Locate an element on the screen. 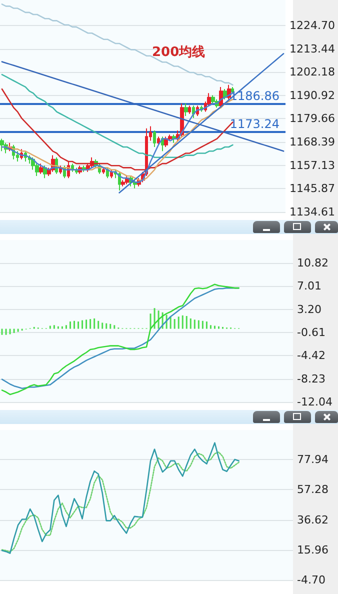 This screenshot has height=594, width=338. y-tick-label: -4.70 is located at coordinates (311, 580).